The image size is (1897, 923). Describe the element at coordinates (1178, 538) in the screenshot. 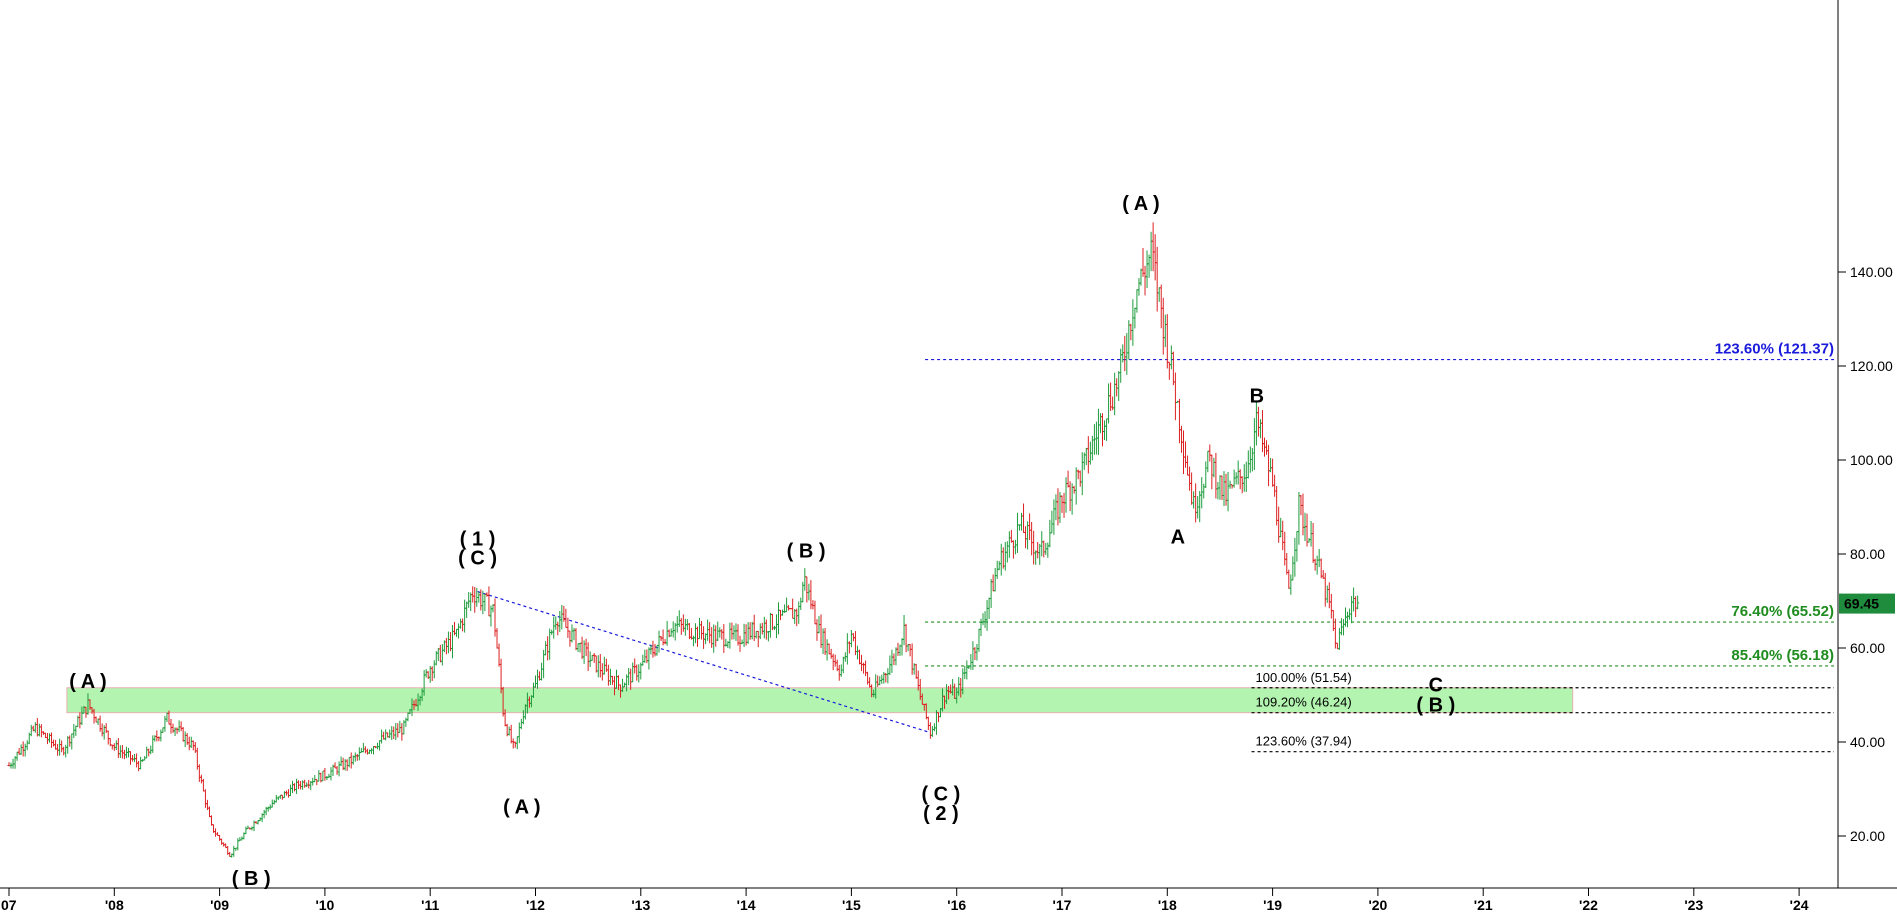

I see `wave-label: A` at that location.